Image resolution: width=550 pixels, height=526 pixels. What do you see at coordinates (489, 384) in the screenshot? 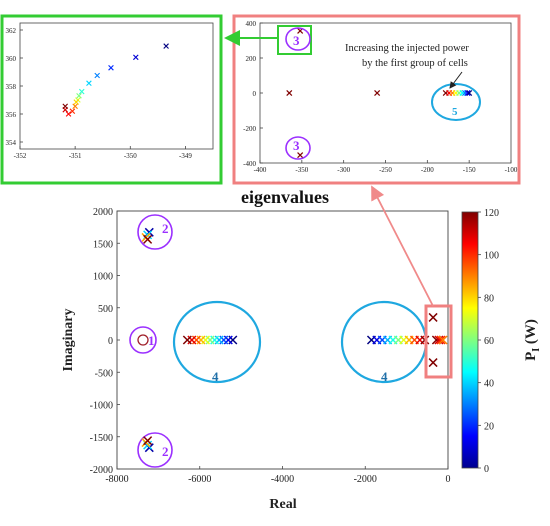
I see `colorbar-tick-label: 40` at bounding box center [489, 384].